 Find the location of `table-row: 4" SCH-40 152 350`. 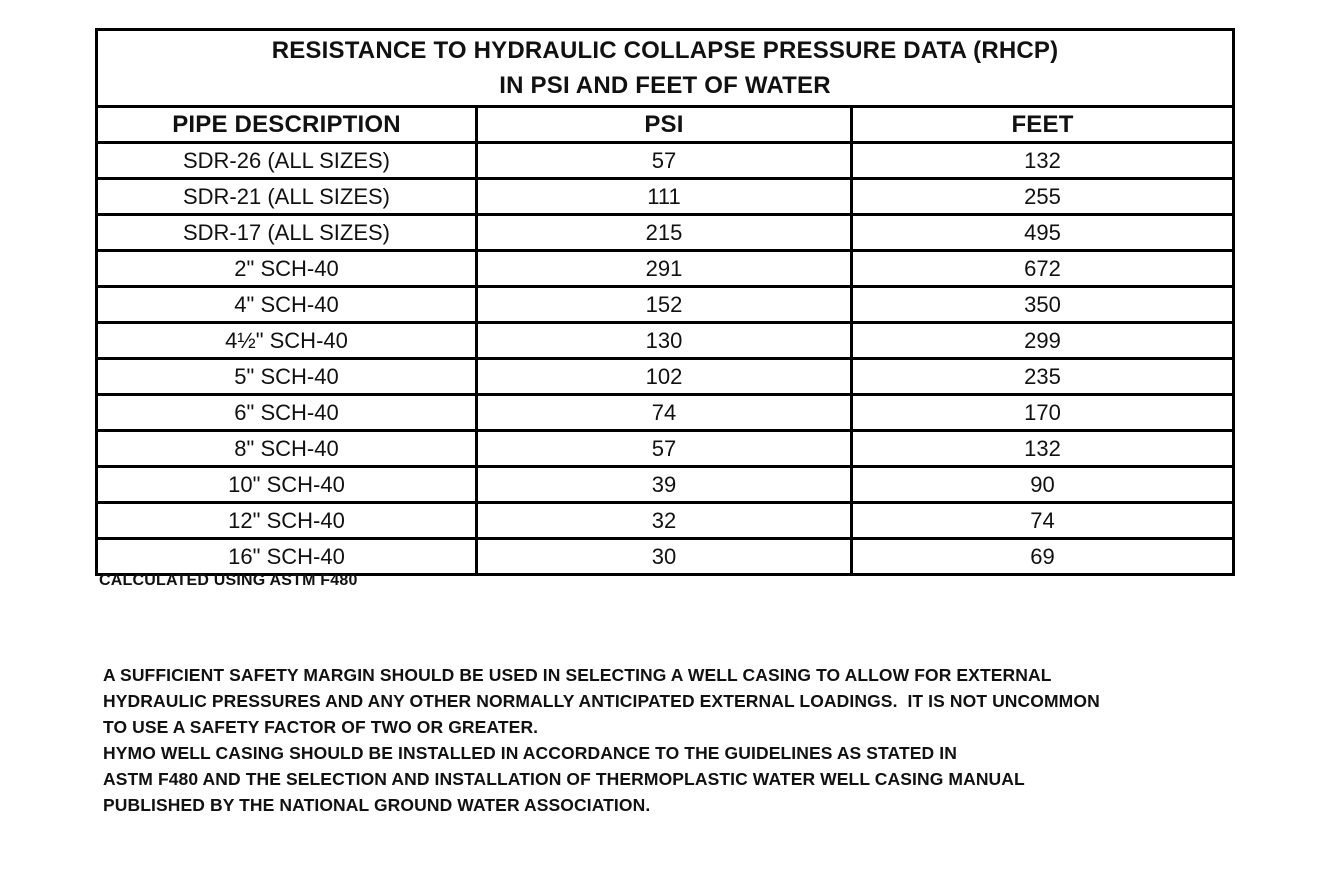

table-row: 4" SCH-40 152 350 is located at coordinates (665, 304).